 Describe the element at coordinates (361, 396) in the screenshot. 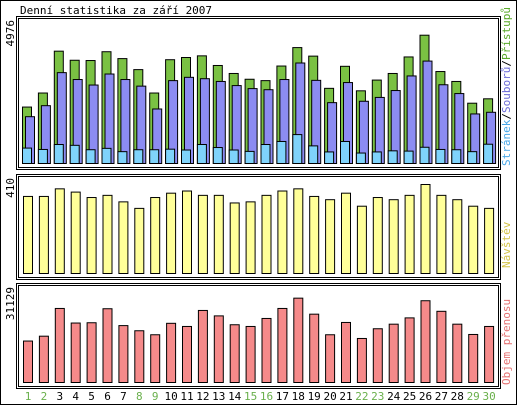

I see `x-tick-label-22: 22` at that location.